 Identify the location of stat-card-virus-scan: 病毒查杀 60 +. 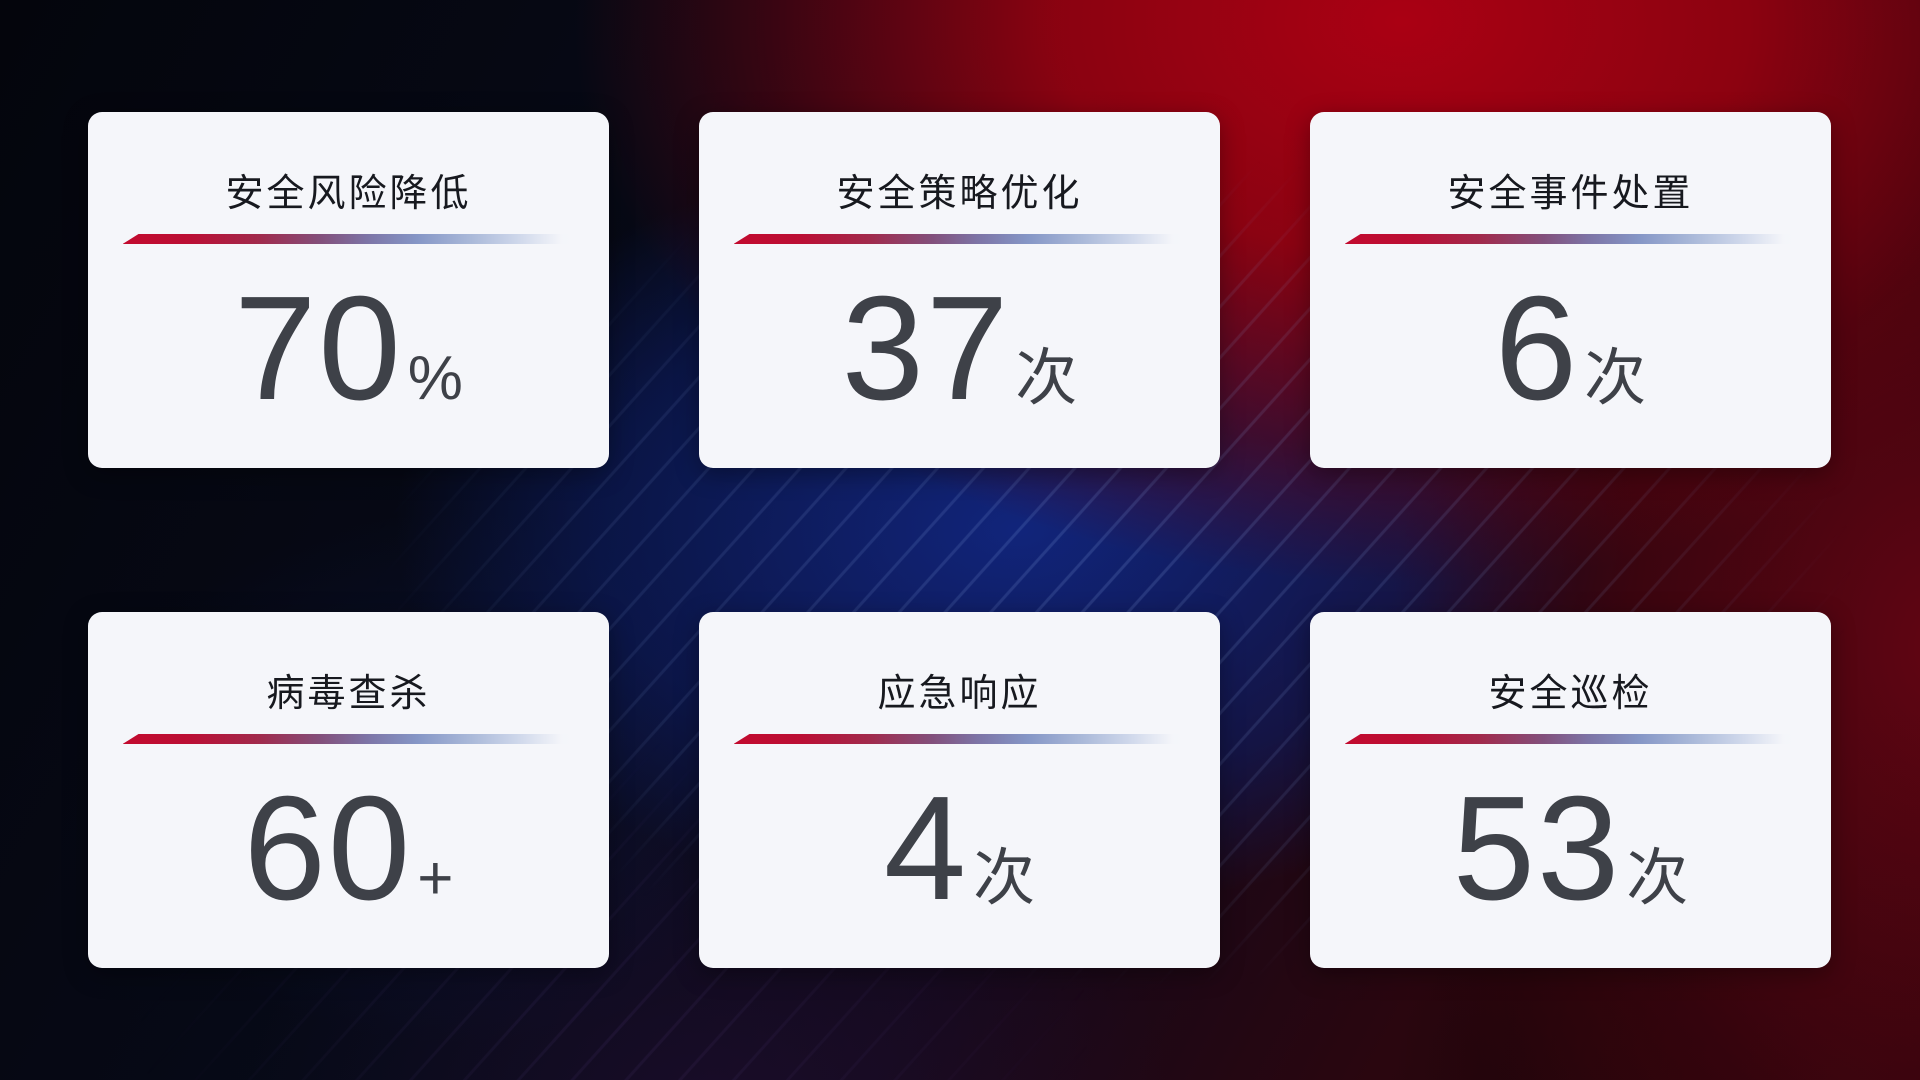
(348, 790).